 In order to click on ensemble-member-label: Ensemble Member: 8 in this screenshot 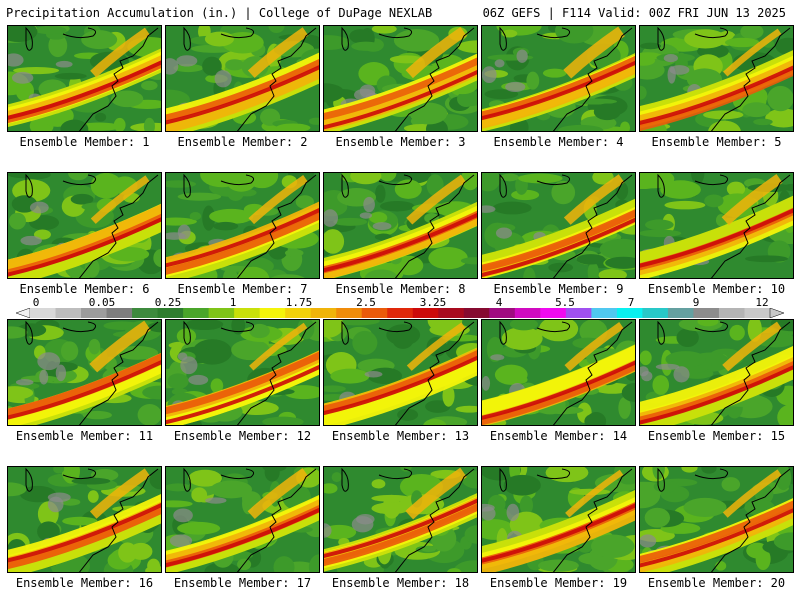, I will do `click(400, 289)`.